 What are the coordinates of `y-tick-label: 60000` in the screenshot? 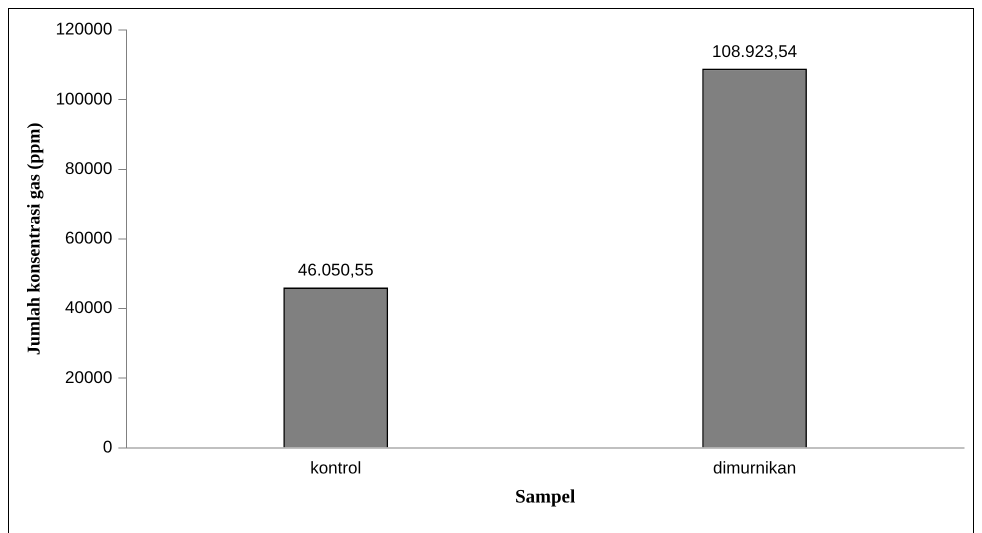 It's located at (88, 238).